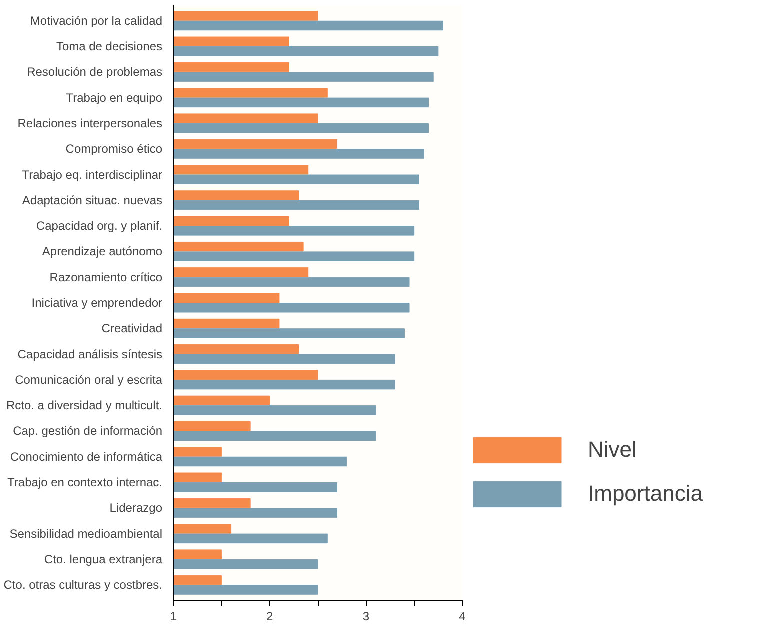 The width and height of the screenshot is (766, 636). I want to click on y-tick-label: Capacidad org. y planif., so click(99, 226).